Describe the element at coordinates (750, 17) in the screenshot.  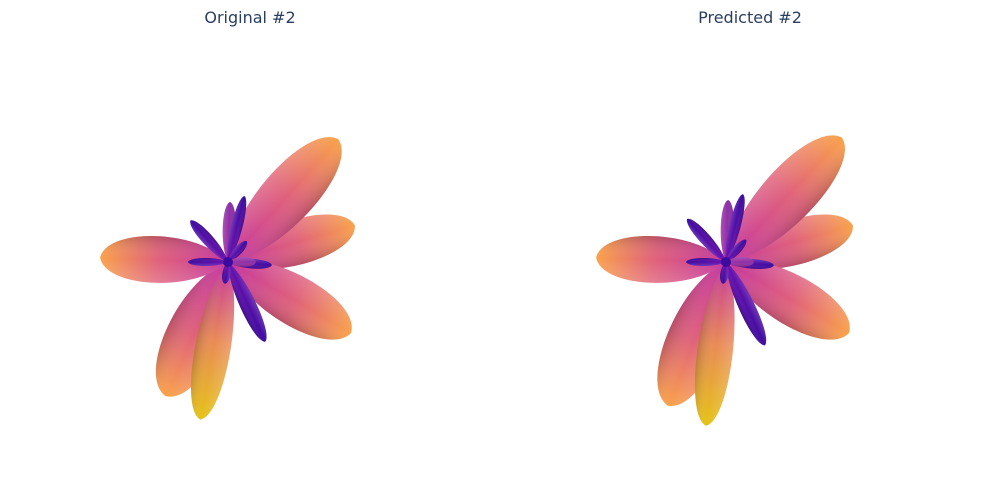
I see `panel-title: Predicted #2` at that location.